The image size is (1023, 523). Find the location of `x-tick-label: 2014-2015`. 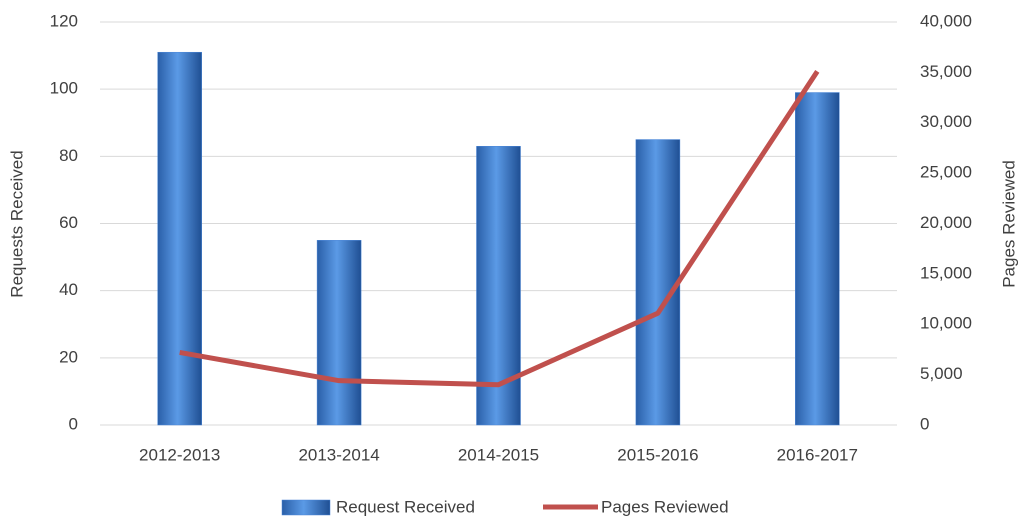

x-tick-label: 2014-2015 is located at coordinates (498, 454).